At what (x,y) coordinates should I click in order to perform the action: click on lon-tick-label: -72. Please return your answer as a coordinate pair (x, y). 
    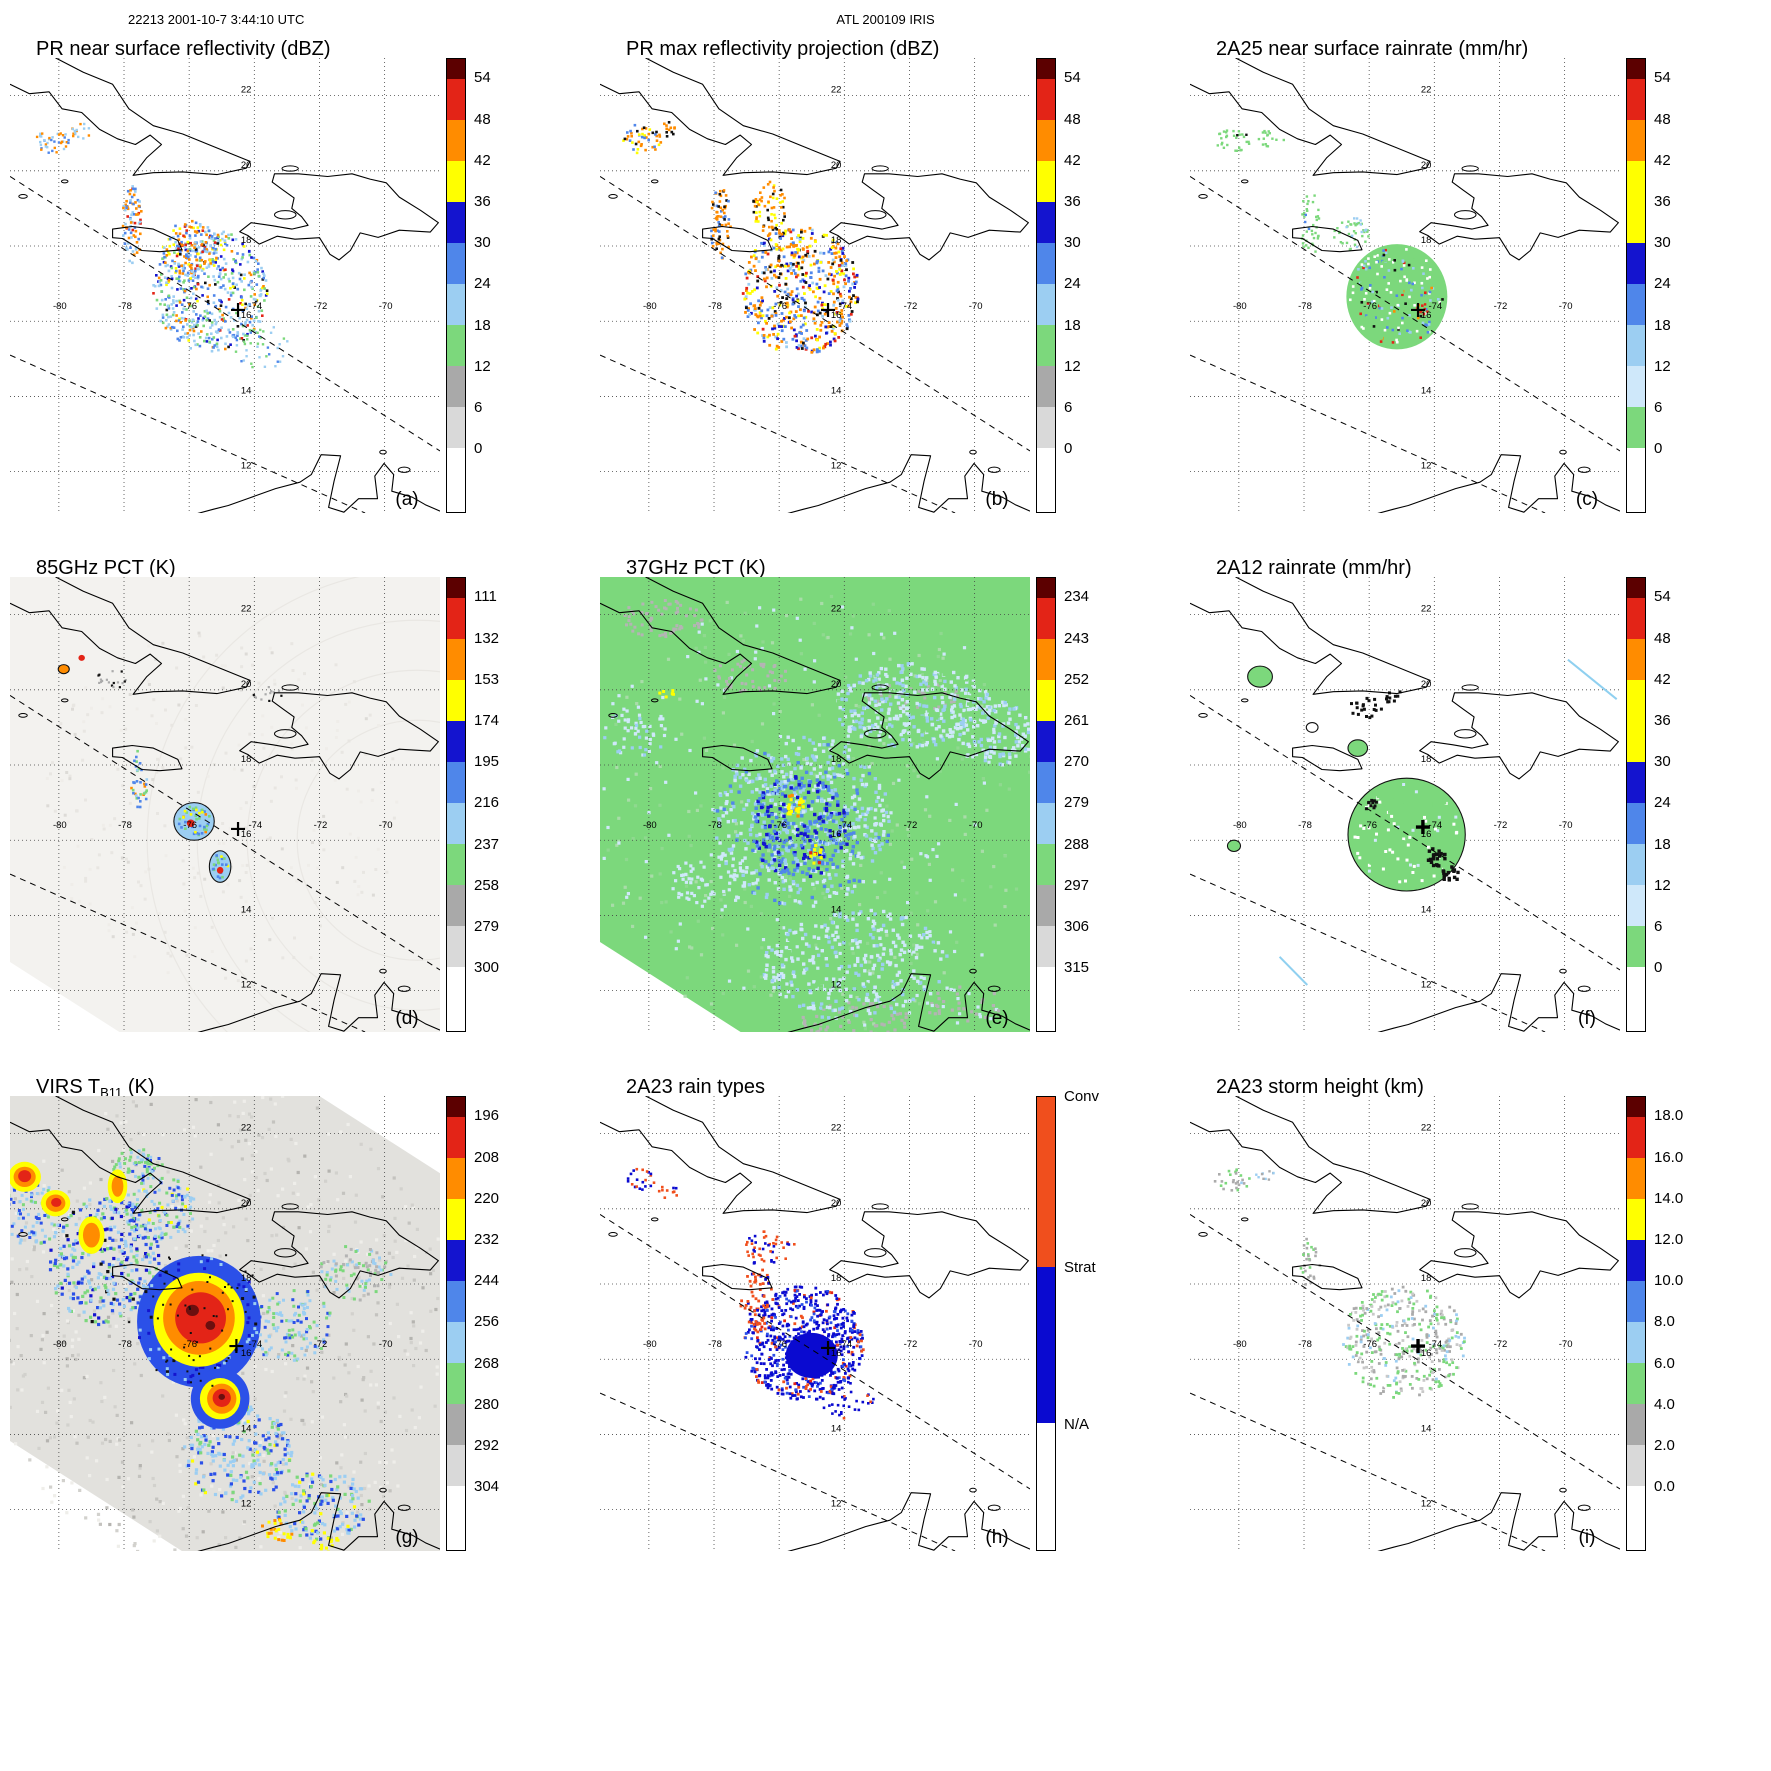
    Looking at the image, I should click on (911, 306).